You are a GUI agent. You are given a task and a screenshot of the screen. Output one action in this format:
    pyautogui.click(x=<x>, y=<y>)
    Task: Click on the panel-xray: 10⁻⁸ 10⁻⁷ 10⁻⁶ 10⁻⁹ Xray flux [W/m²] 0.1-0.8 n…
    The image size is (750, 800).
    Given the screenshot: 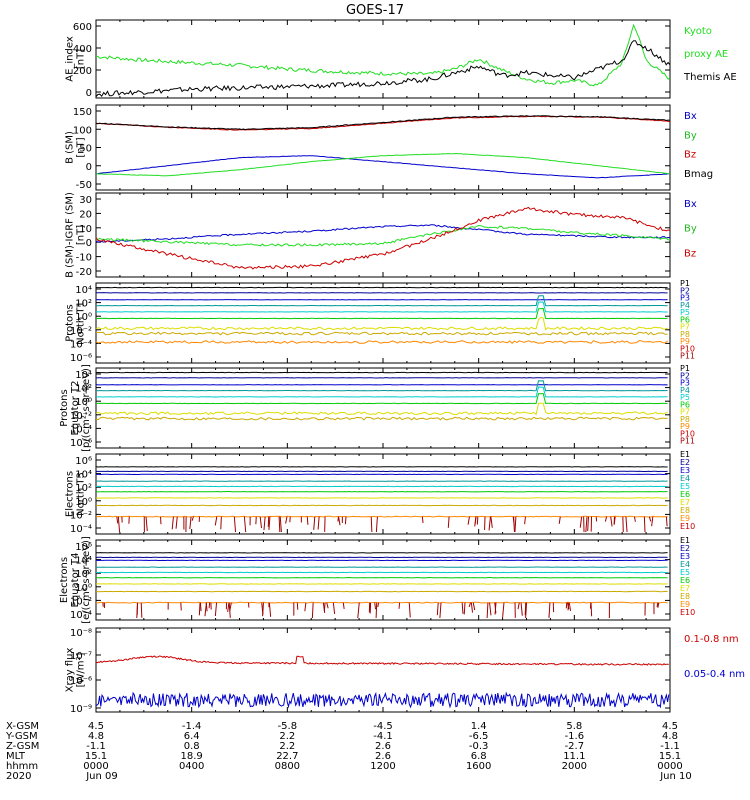 What is the action you would take?
    pyautogui.click(x=405, y=671)
    